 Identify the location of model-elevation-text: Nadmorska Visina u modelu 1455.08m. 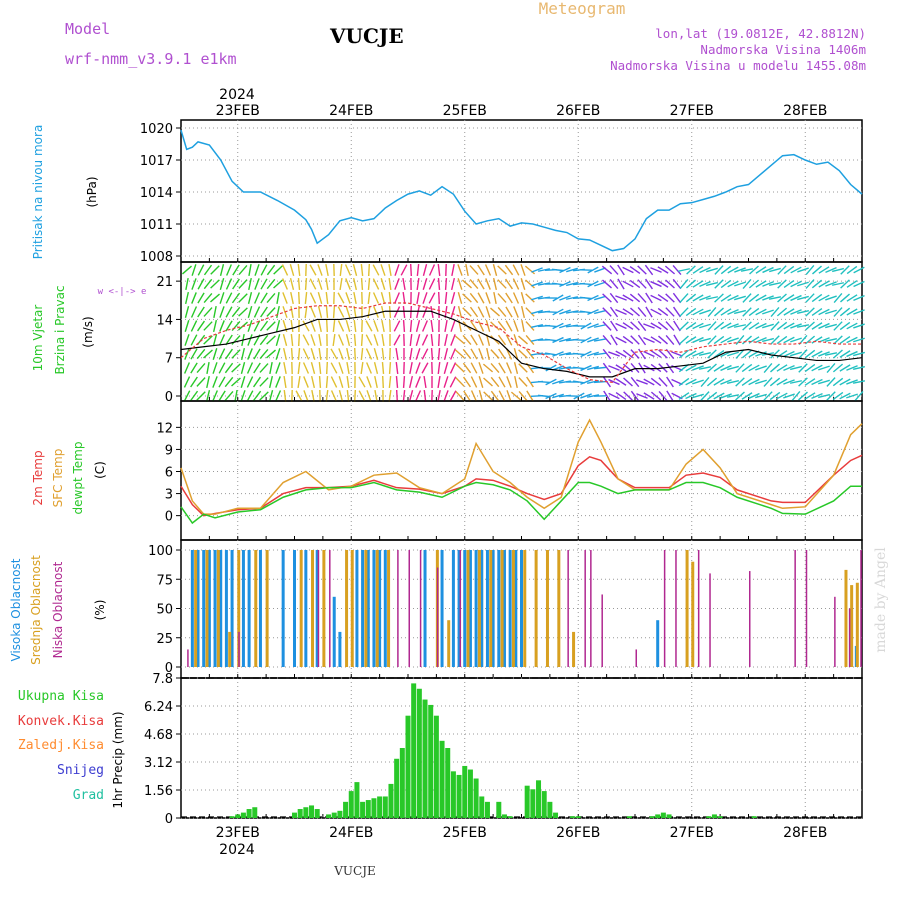
(738, 65).